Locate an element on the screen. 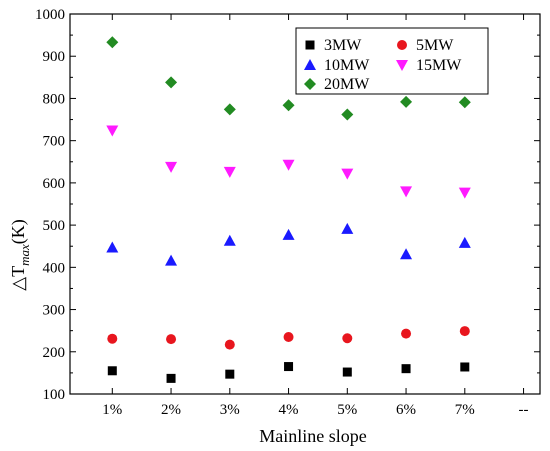 This screenshot has width=550, height=451. legend: 3MW 5MW 10MW 15MW 20MW is located at coordinates (392, 61).